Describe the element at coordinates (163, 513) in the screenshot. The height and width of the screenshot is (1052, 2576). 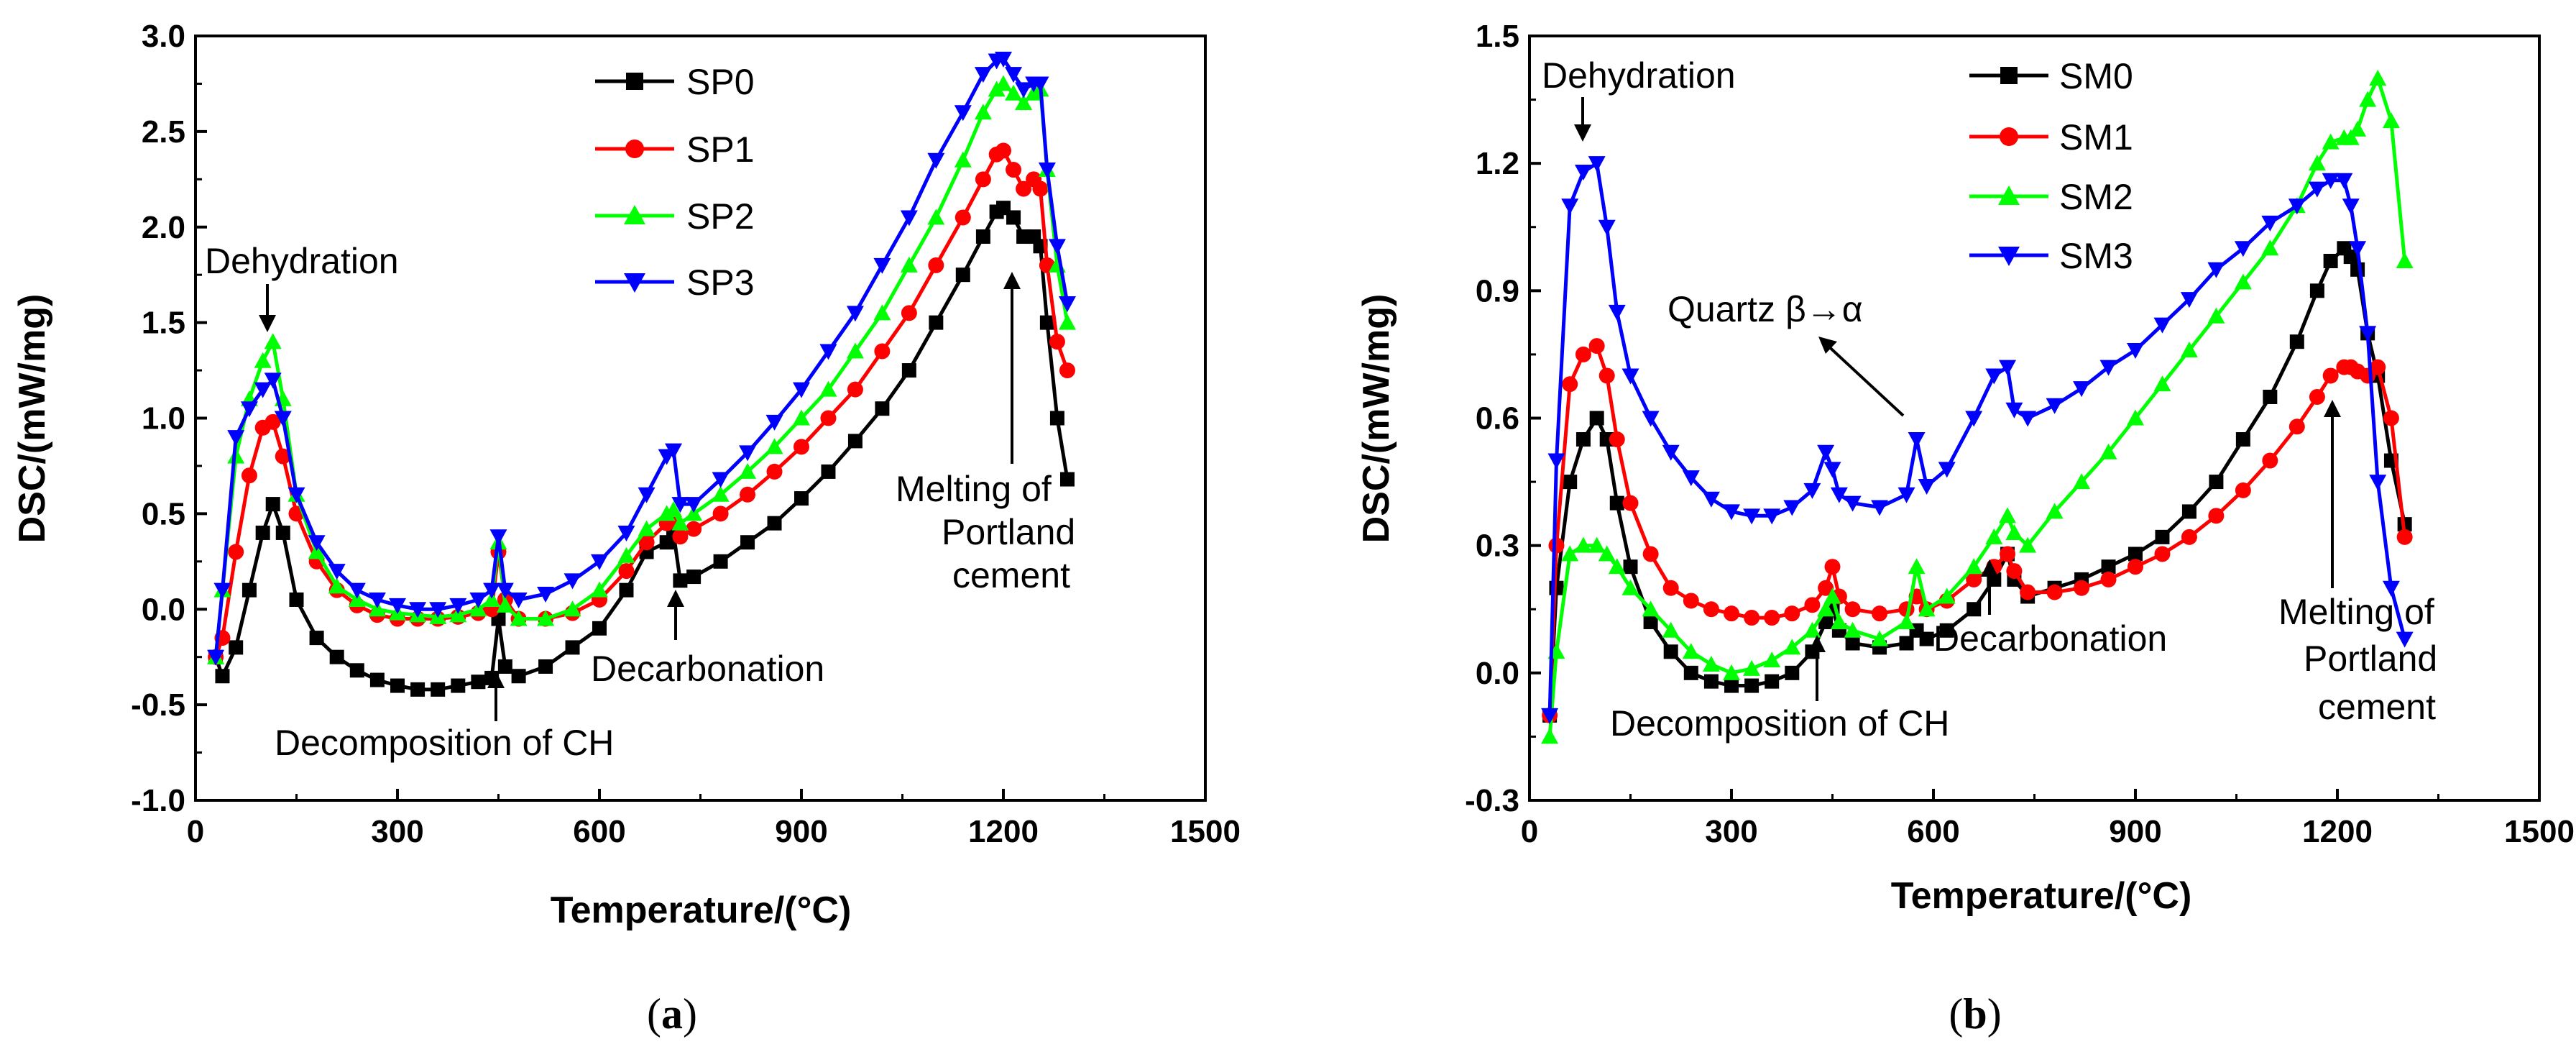
I see `y-tick-label: 0.5` at that location.